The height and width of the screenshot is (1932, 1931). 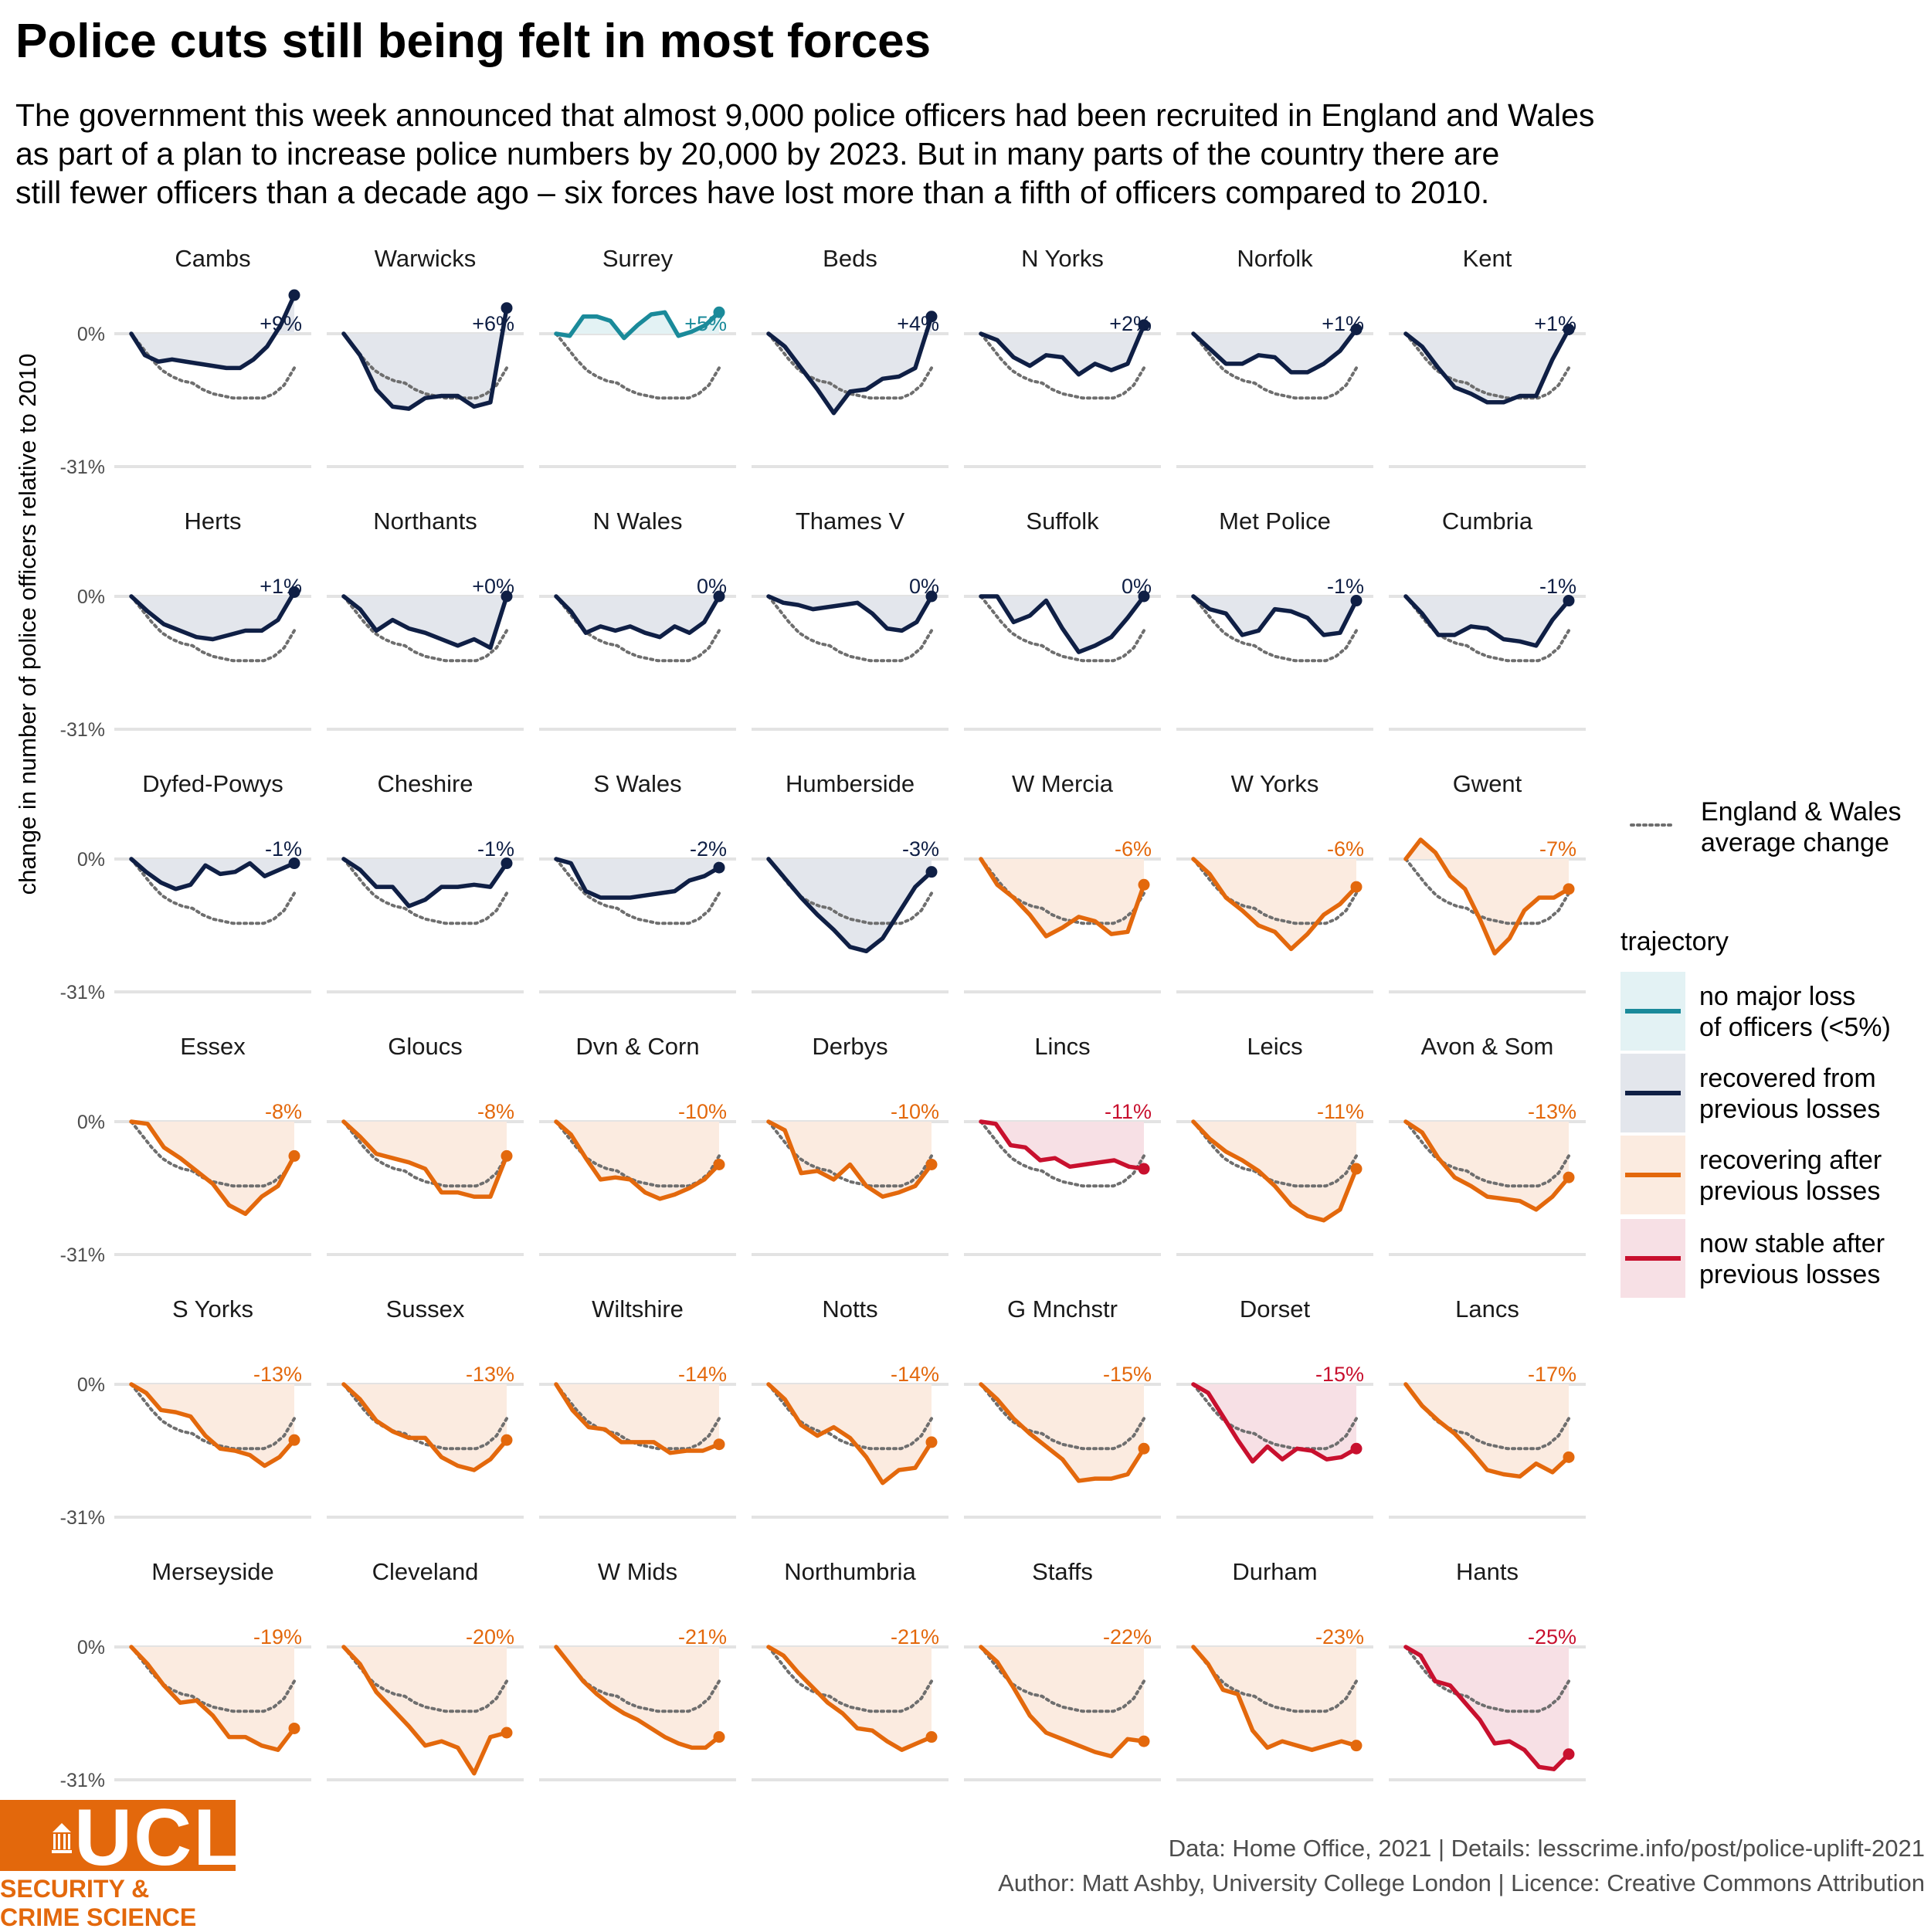 What do you see at coordinates (638, 522) in the screenshot?
I see `panel-title: N Wales` at bounding box center [638, 522].